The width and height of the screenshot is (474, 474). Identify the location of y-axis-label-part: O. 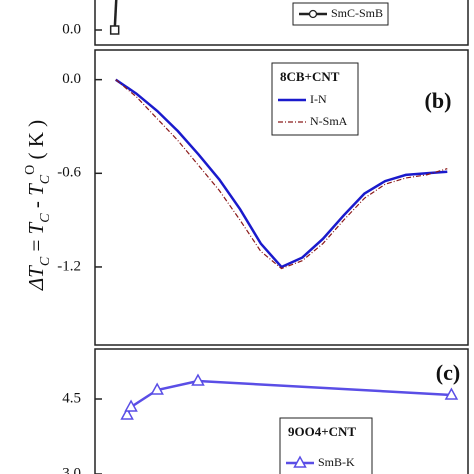
(30, 170).